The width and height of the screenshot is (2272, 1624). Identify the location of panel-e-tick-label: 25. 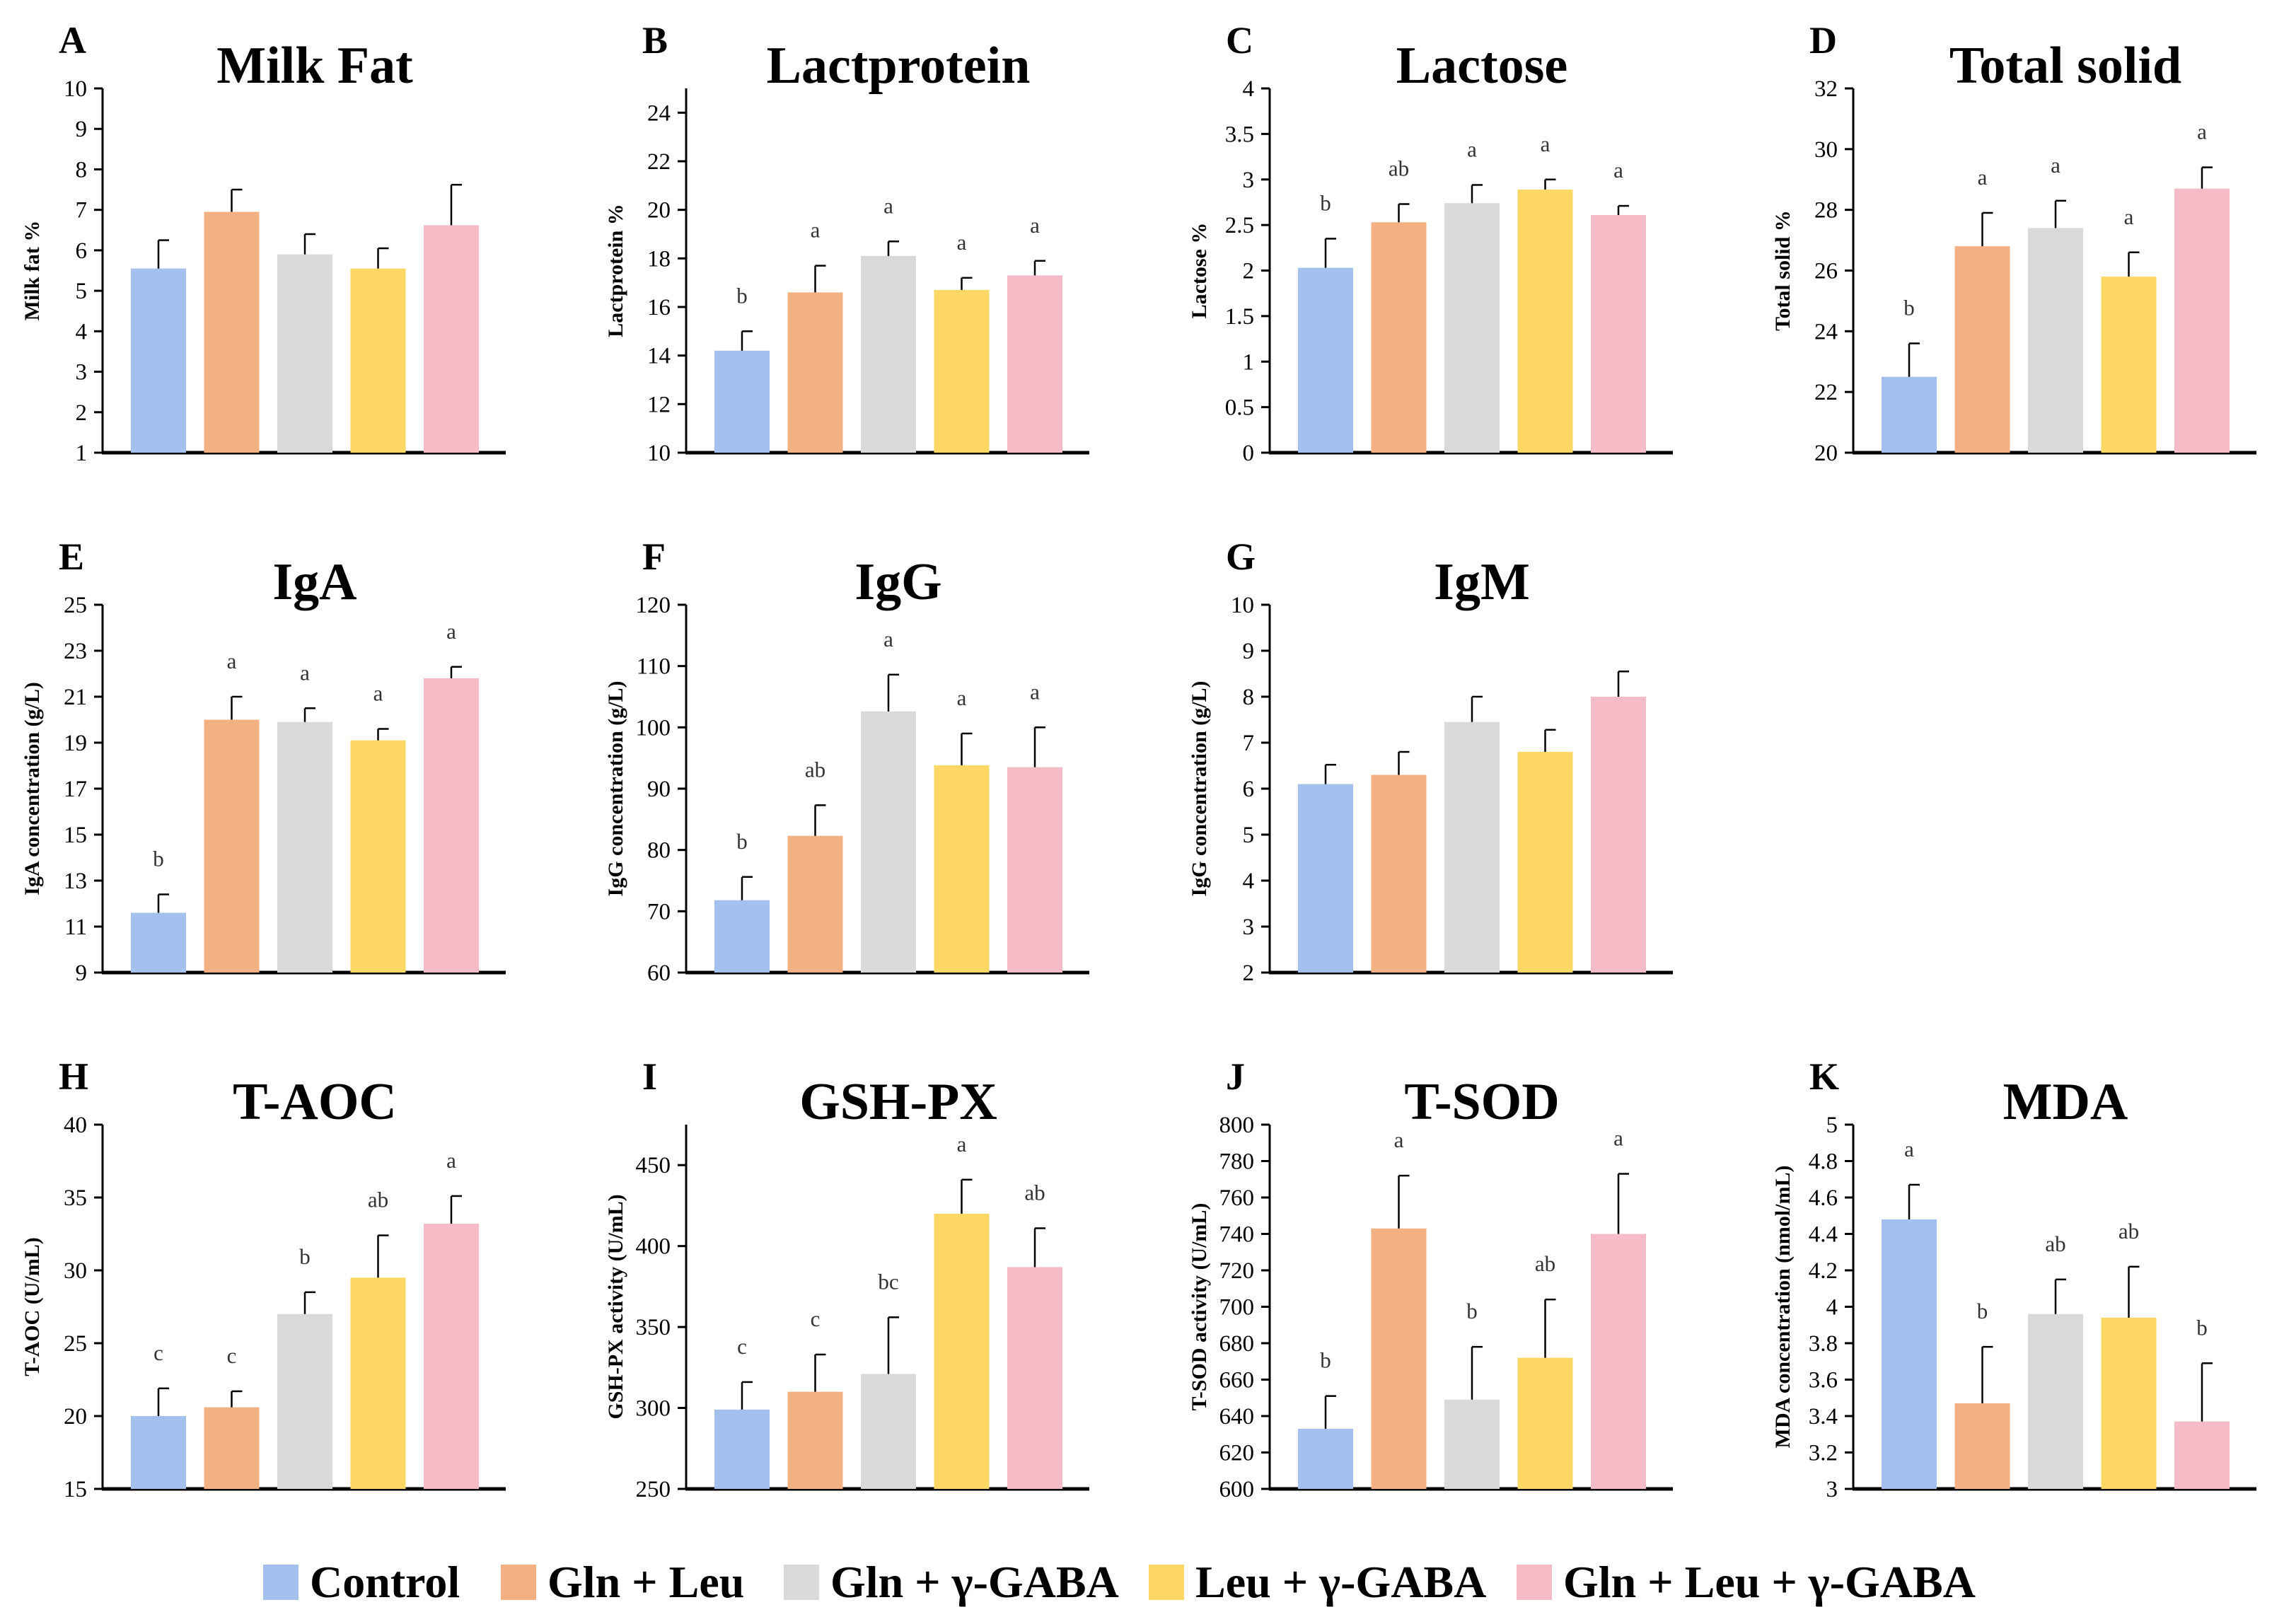
(75, 605).